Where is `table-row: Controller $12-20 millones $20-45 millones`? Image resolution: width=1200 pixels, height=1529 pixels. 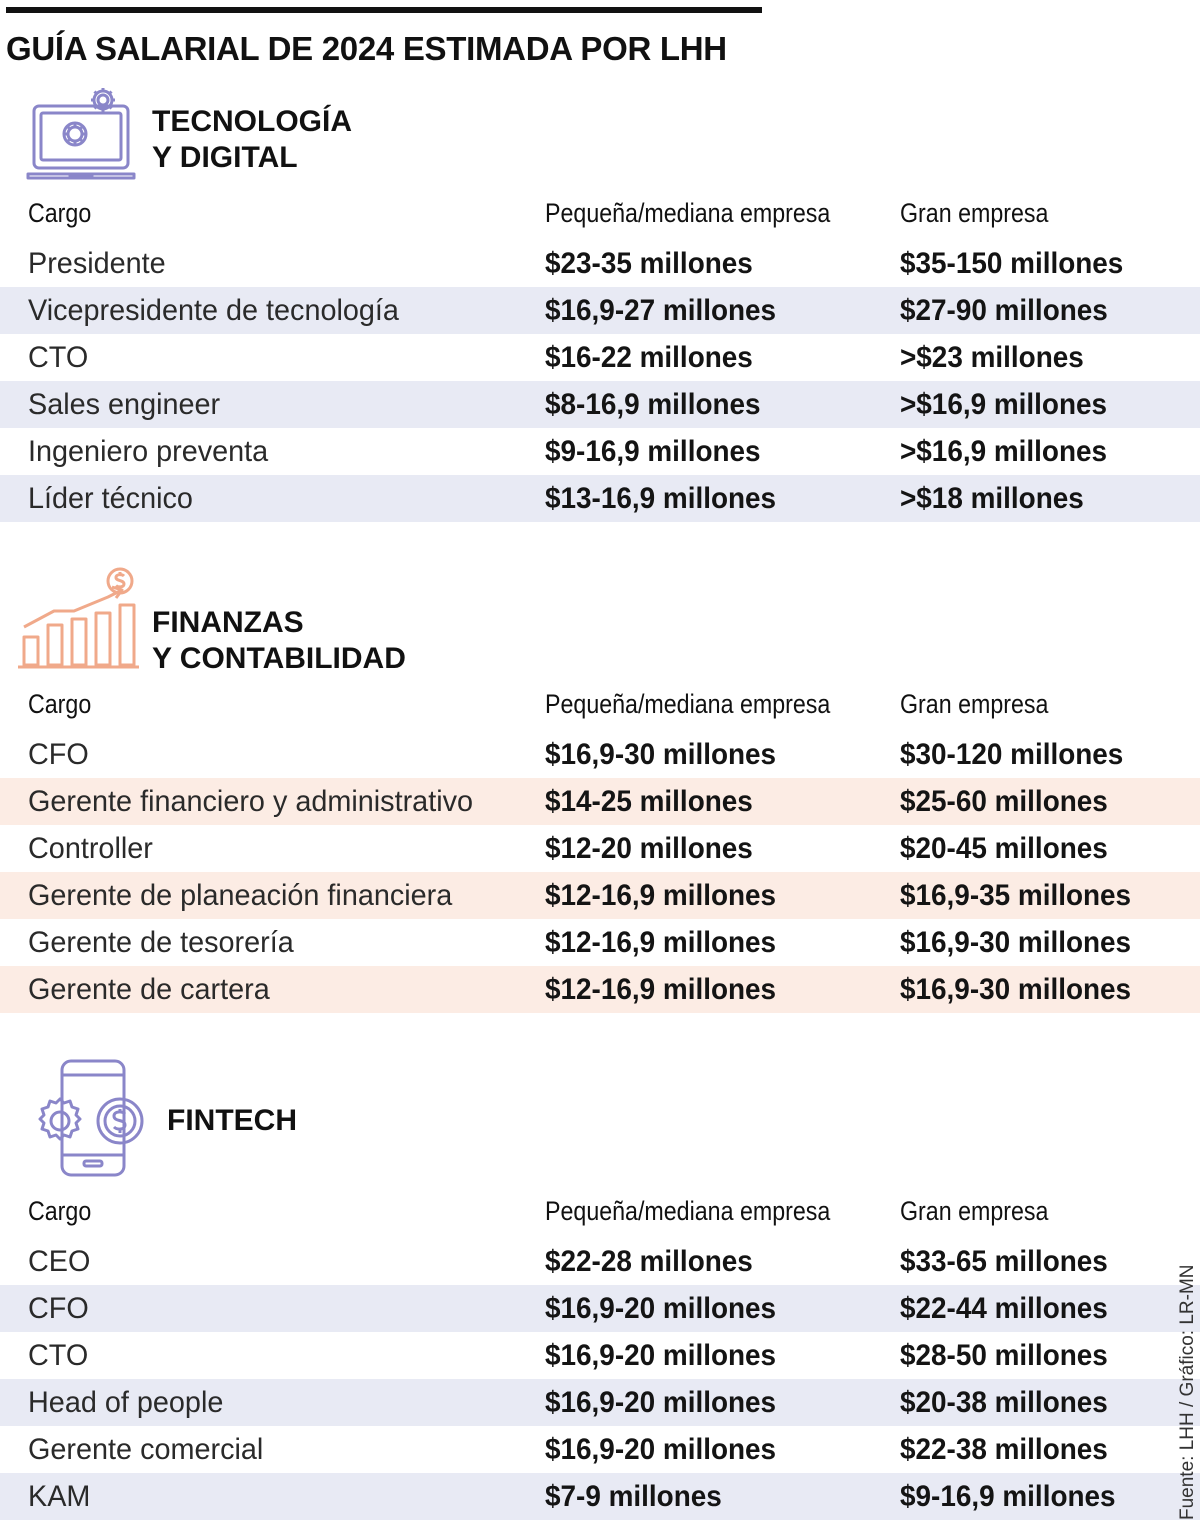 table-row: Controller $12-20 millones $20-45 millones is located at coordinates (600, 848).